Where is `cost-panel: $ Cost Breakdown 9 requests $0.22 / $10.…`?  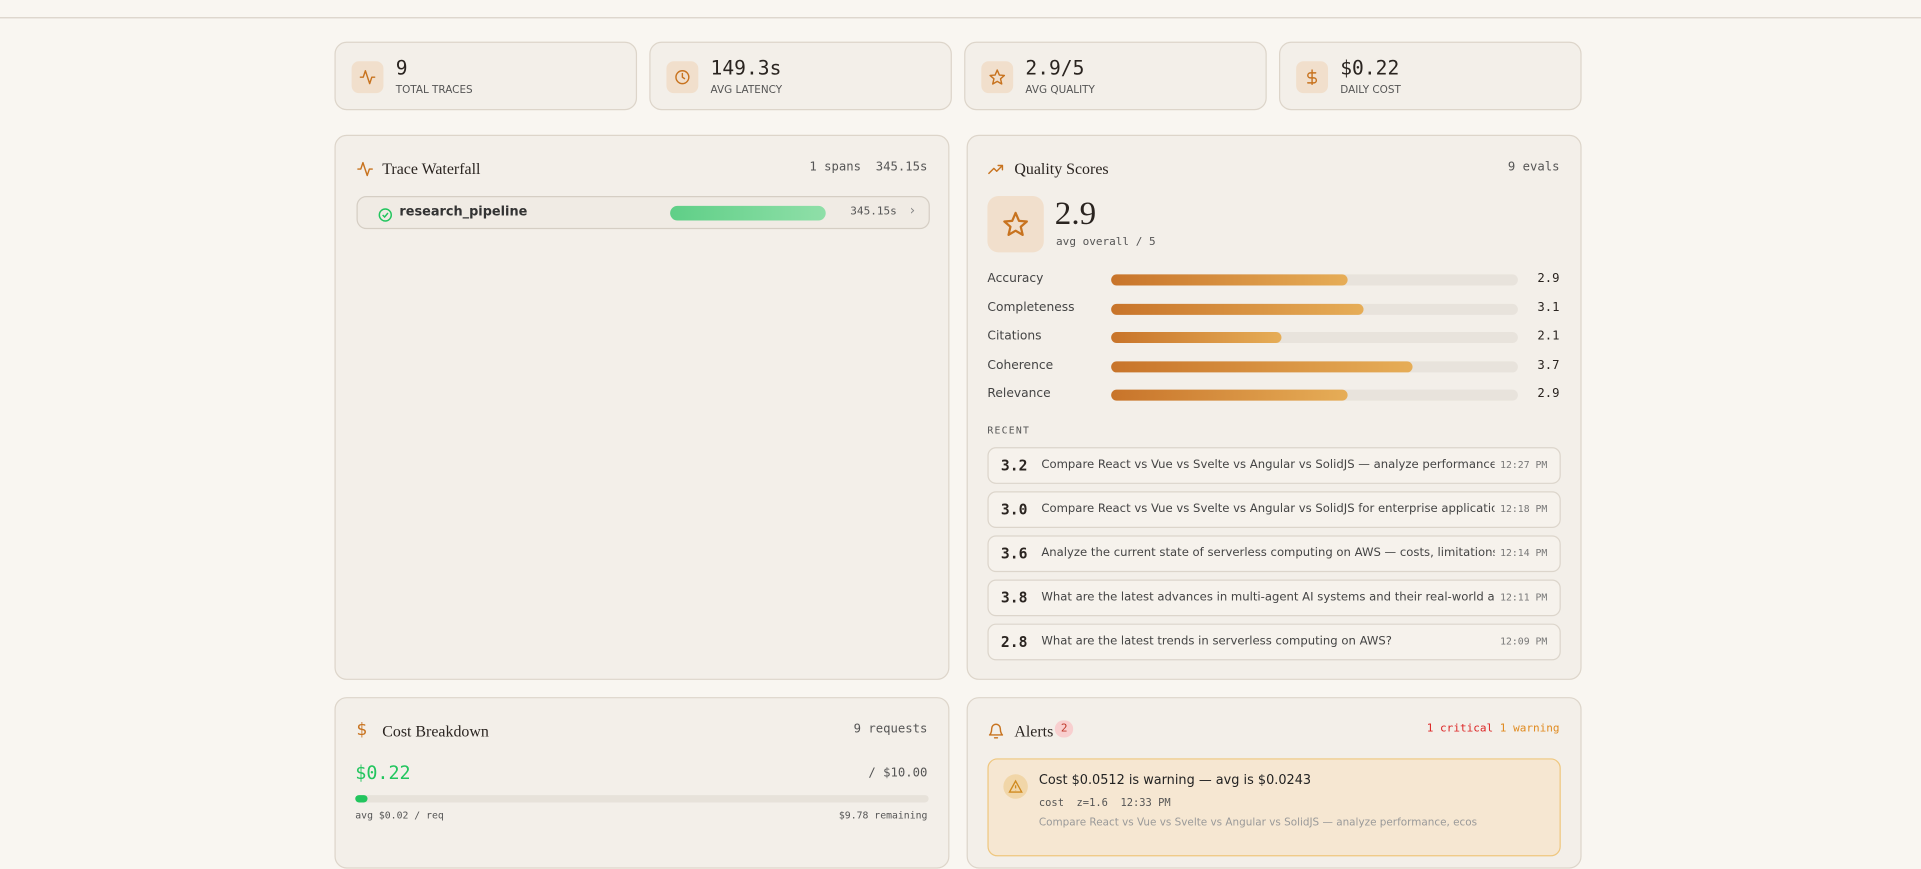
cost-panel: $ Cost Breakdown 9 requests $0.22 / $10.… is located at coordinates (642, 783).